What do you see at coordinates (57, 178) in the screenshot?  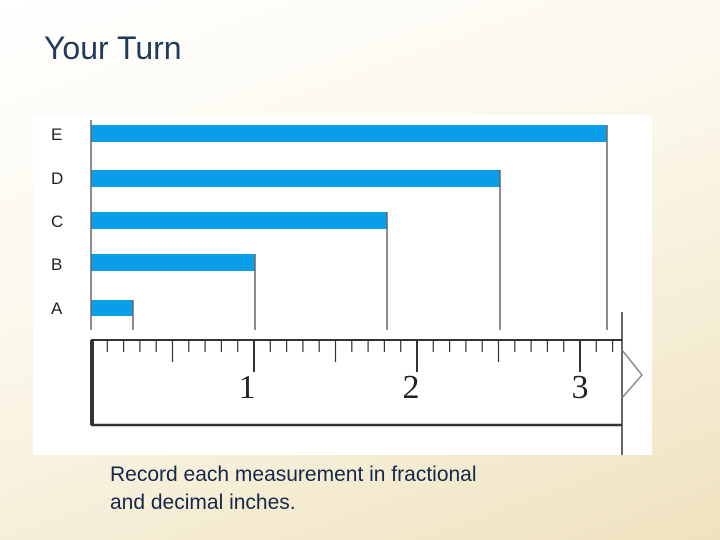 I see `bar-label: D` at bounding box center [57, 178].